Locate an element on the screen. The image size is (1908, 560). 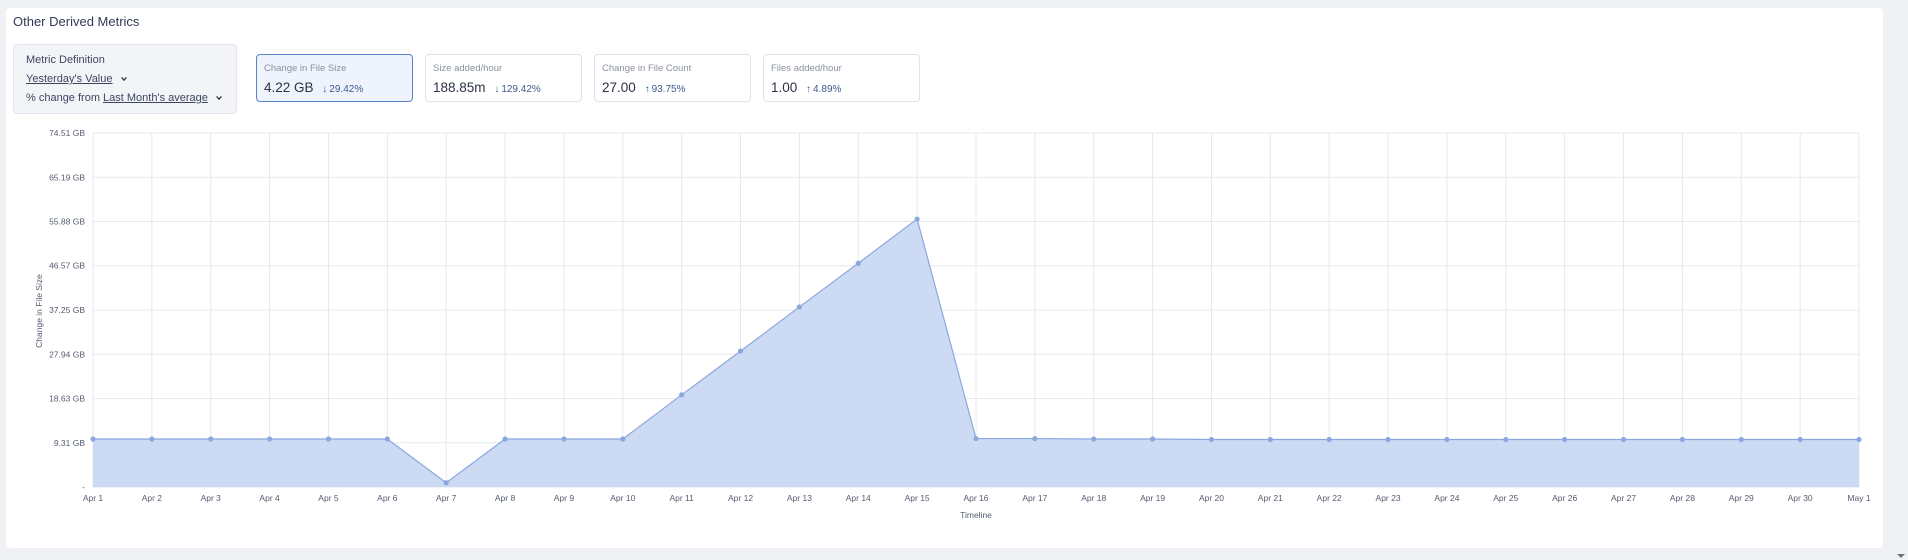
kpi-delta-value: 93.75% is located at coordinates (668, 89).